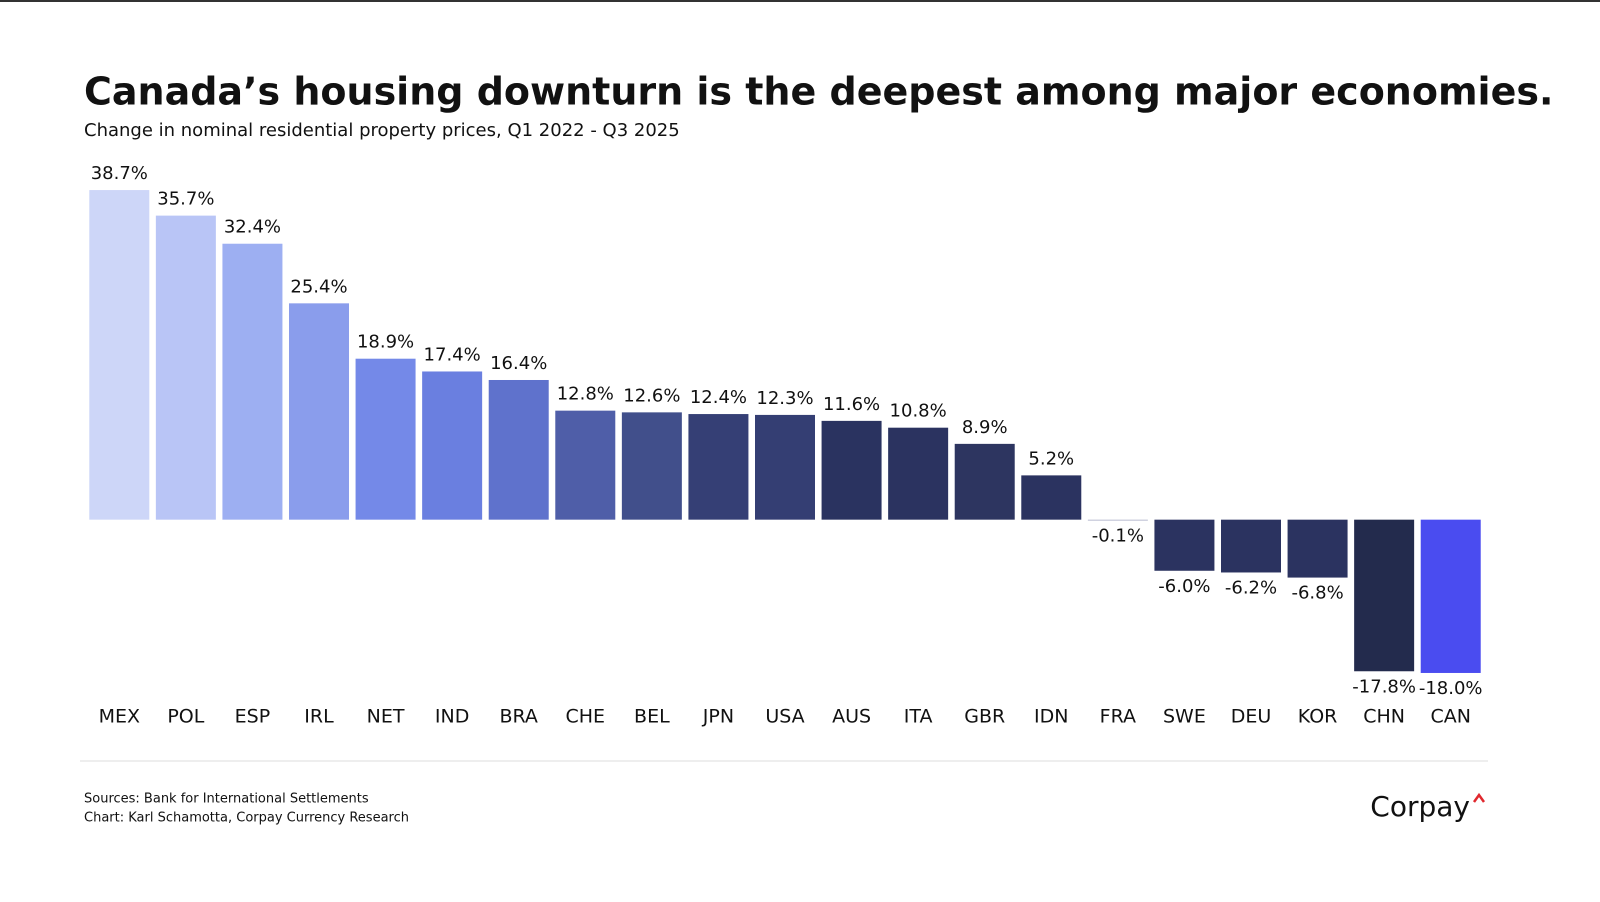 The width and height of the screenshot is (1600, 902). I want to click on brand-caret, so click(1479, 797).